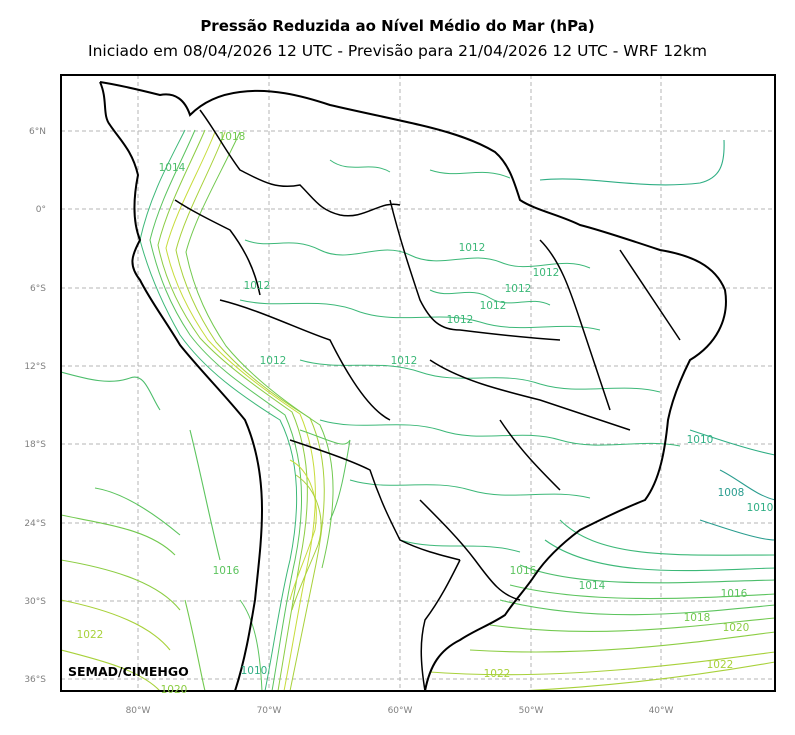 The width and height of the screenshot is (795, 735). I want to click on lat-tick-label: 24°S, so click(35, 524).